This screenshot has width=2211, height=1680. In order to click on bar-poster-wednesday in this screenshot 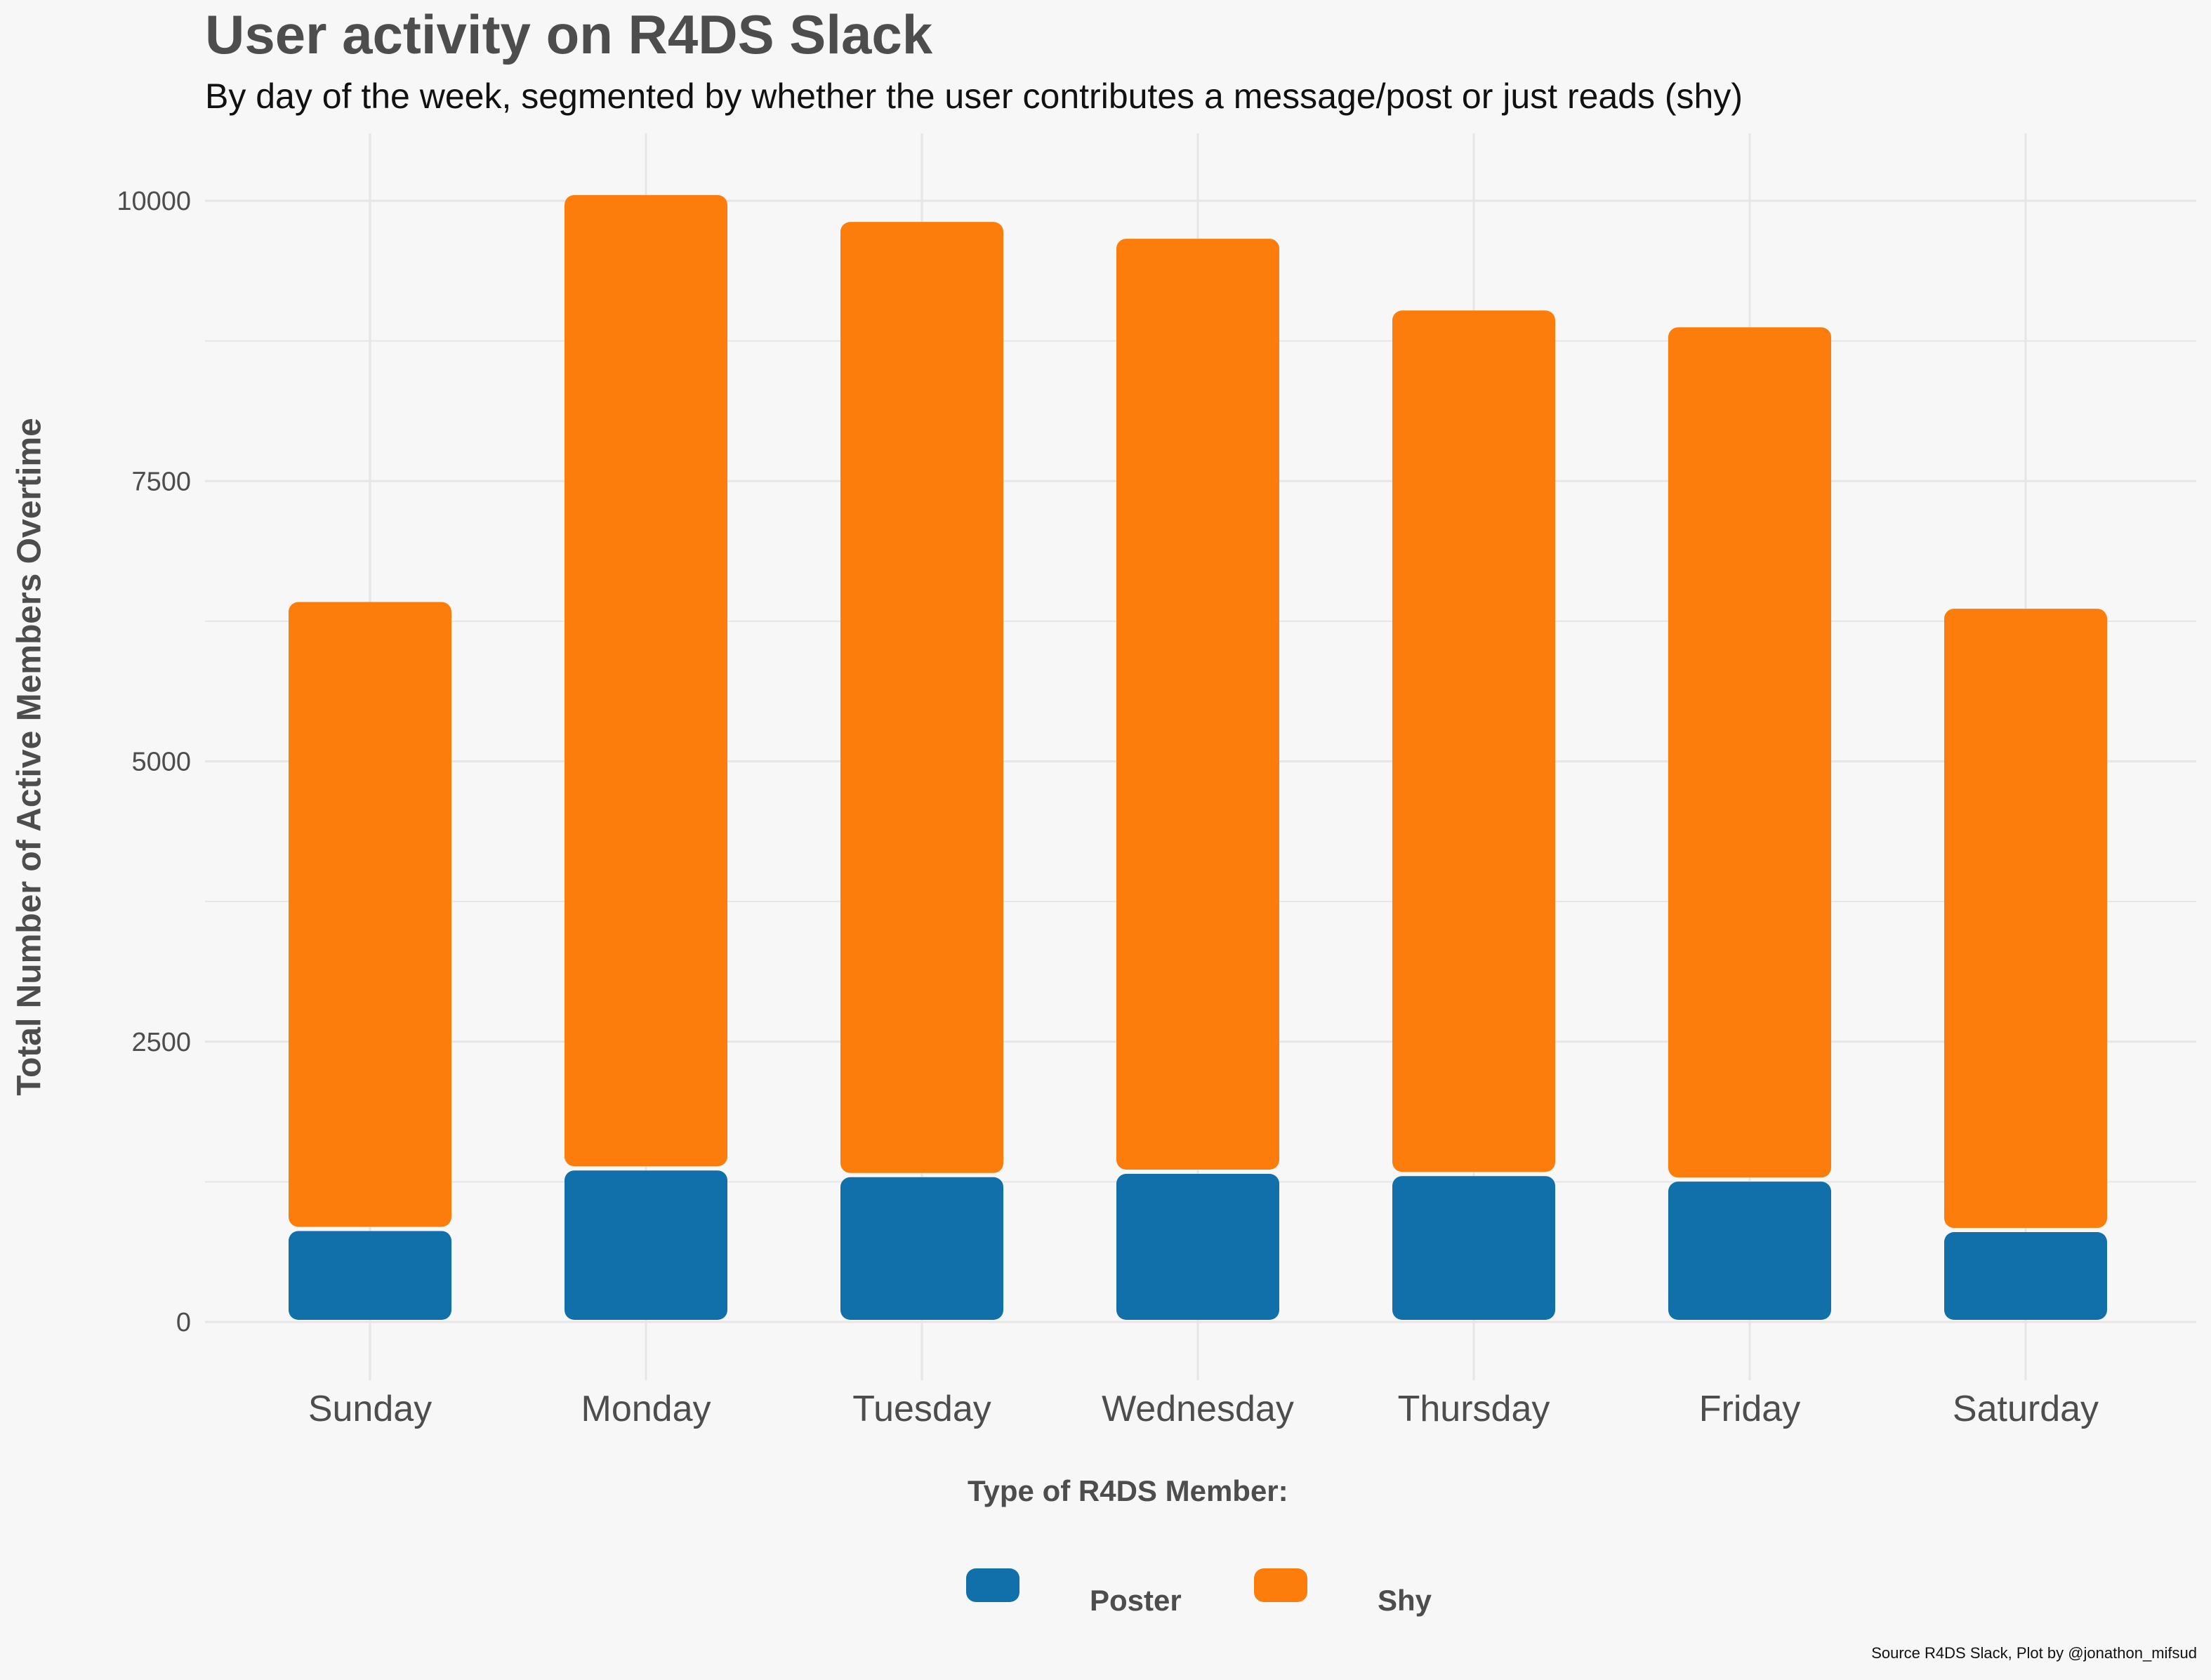, I will do `click(1197, 1247)`.